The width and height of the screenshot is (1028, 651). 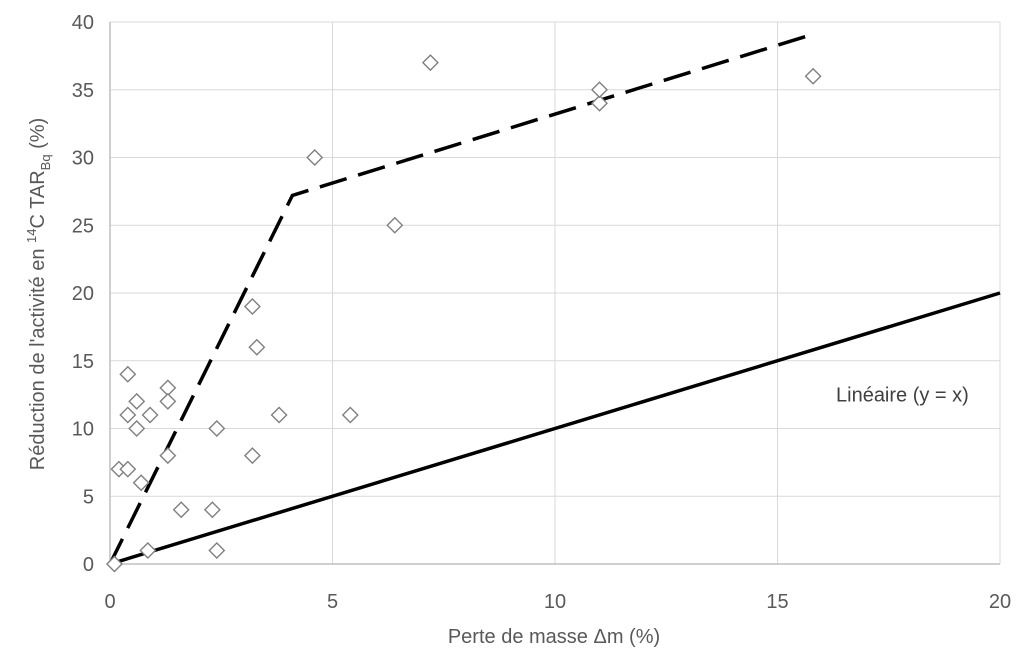 I want to click on y-axis-label-suffix: (%), so click(x=38, y=136).